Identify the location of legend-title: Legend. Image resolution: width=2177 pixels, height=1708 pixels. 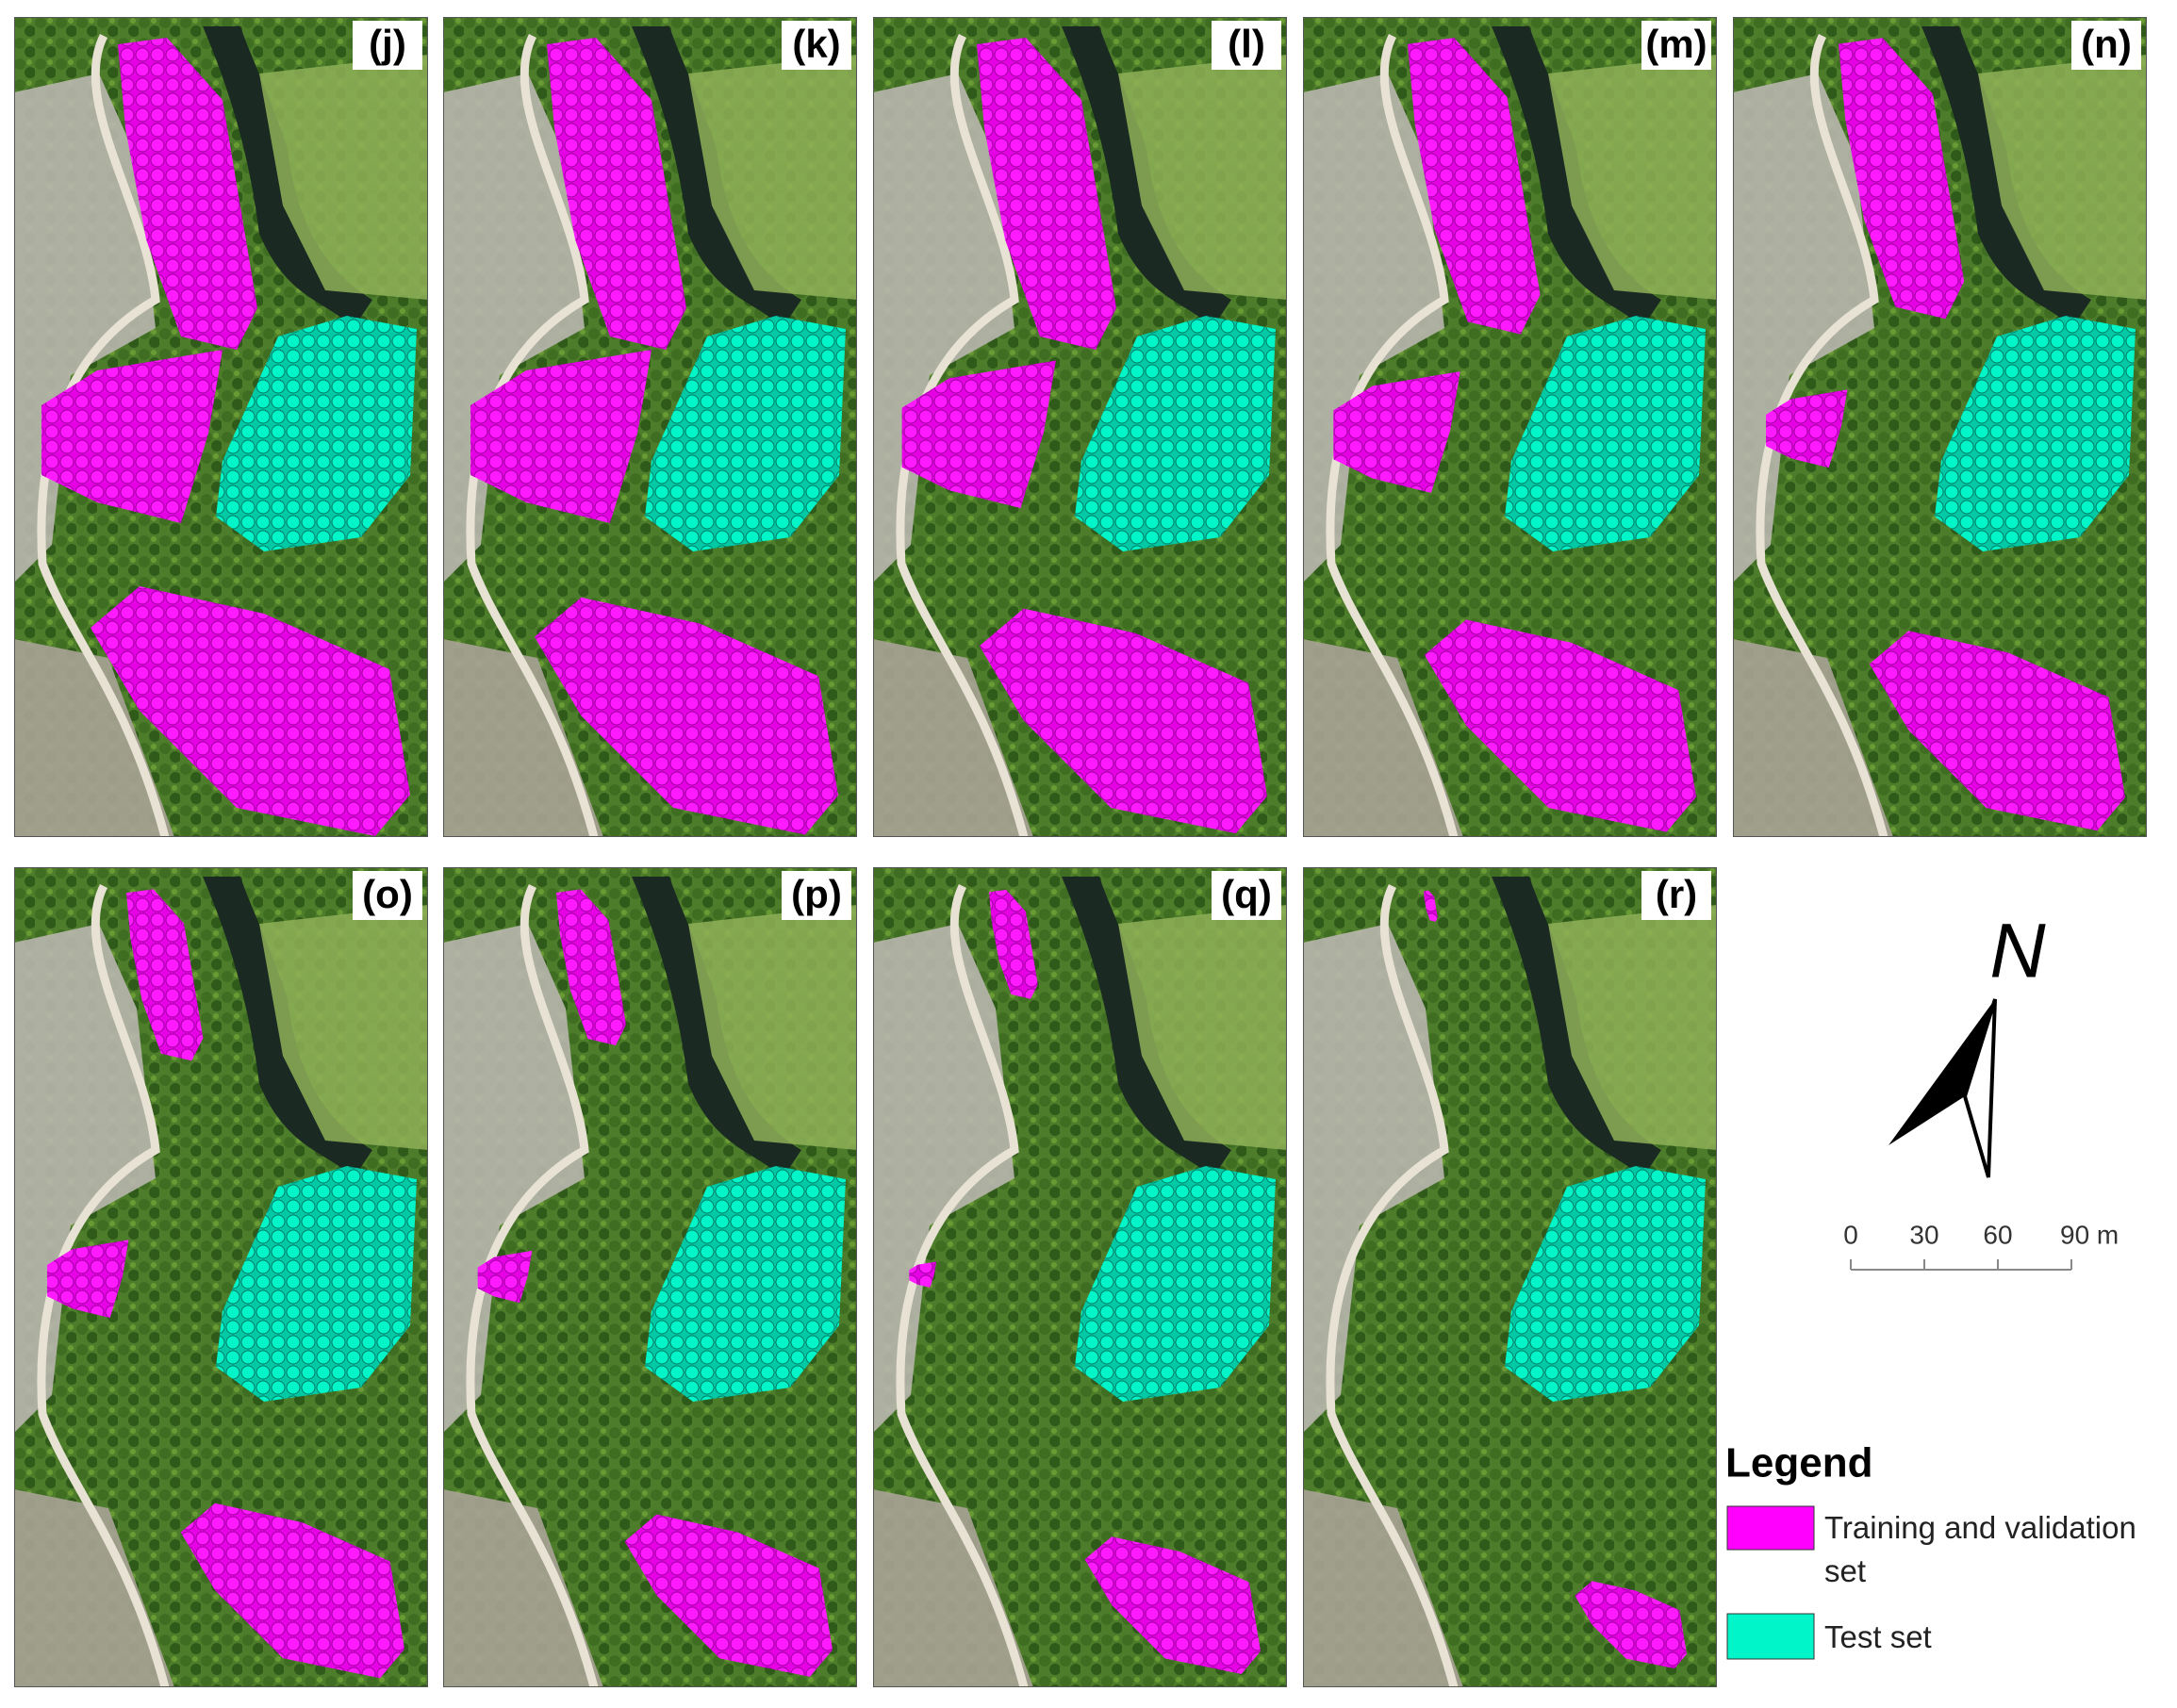
(1798, 1463).